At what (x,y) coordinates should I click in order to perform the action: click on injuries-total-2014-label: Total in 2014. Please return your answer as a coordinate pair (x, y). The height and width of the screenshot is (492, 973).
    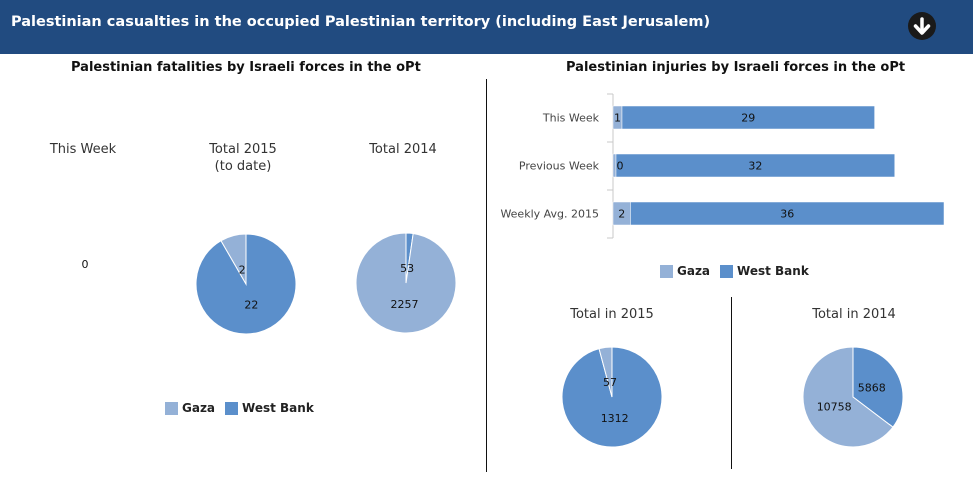
    Looking at the image, I should click on (854, 314).